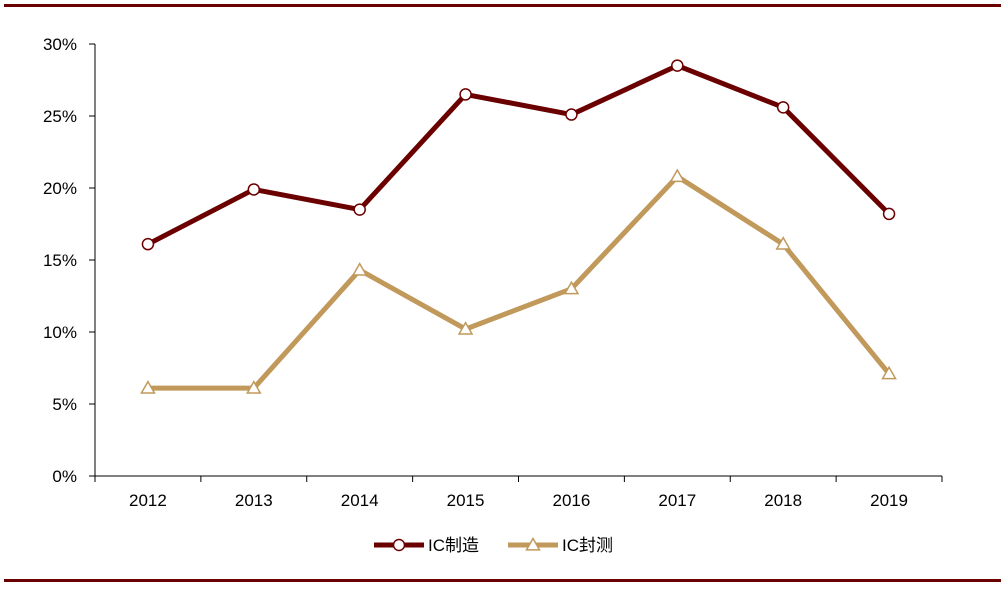 The width and height of the screenshot is (1005, 590). Describe the element at coordinates (60, 116) in the screenshot. I see `y-tick-label: 25%` at that location.